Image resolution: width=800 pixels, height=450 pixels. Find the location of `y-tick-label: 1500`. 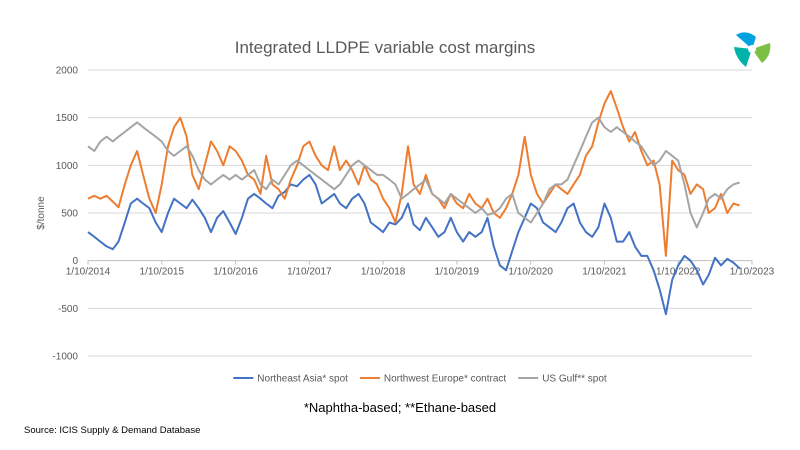

y-tick-label: 1500 is located at coordinates (67, 118).